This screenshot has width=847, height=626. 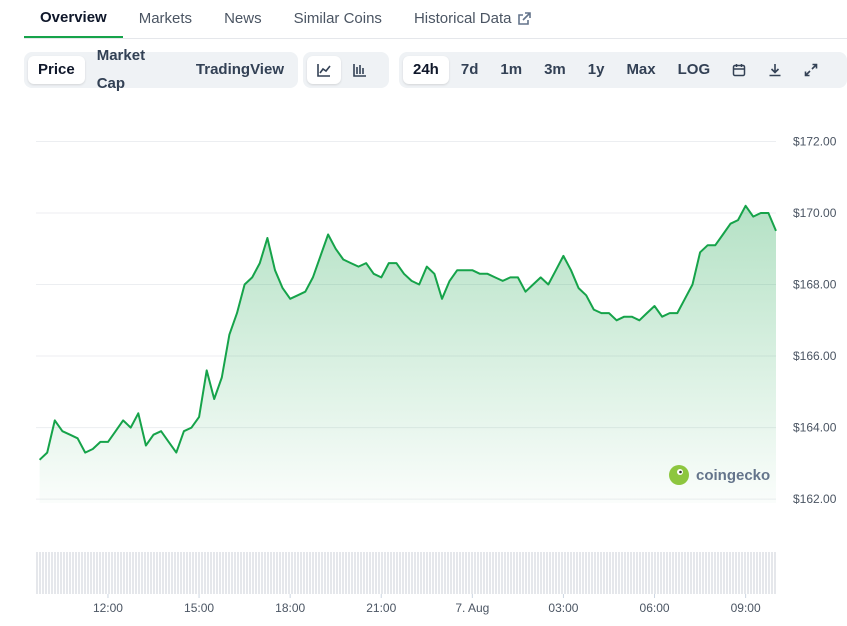 What do you see at coordinates (165, 18) in the screenshot?
I see `tab: Markets` at bounding box center [165, 18].